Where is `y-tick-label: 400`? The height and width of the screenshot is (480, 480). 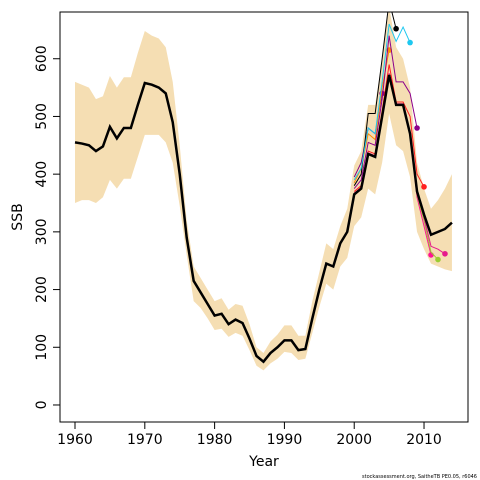
y-tick-label: 400 is located at coordinates (42, 174).